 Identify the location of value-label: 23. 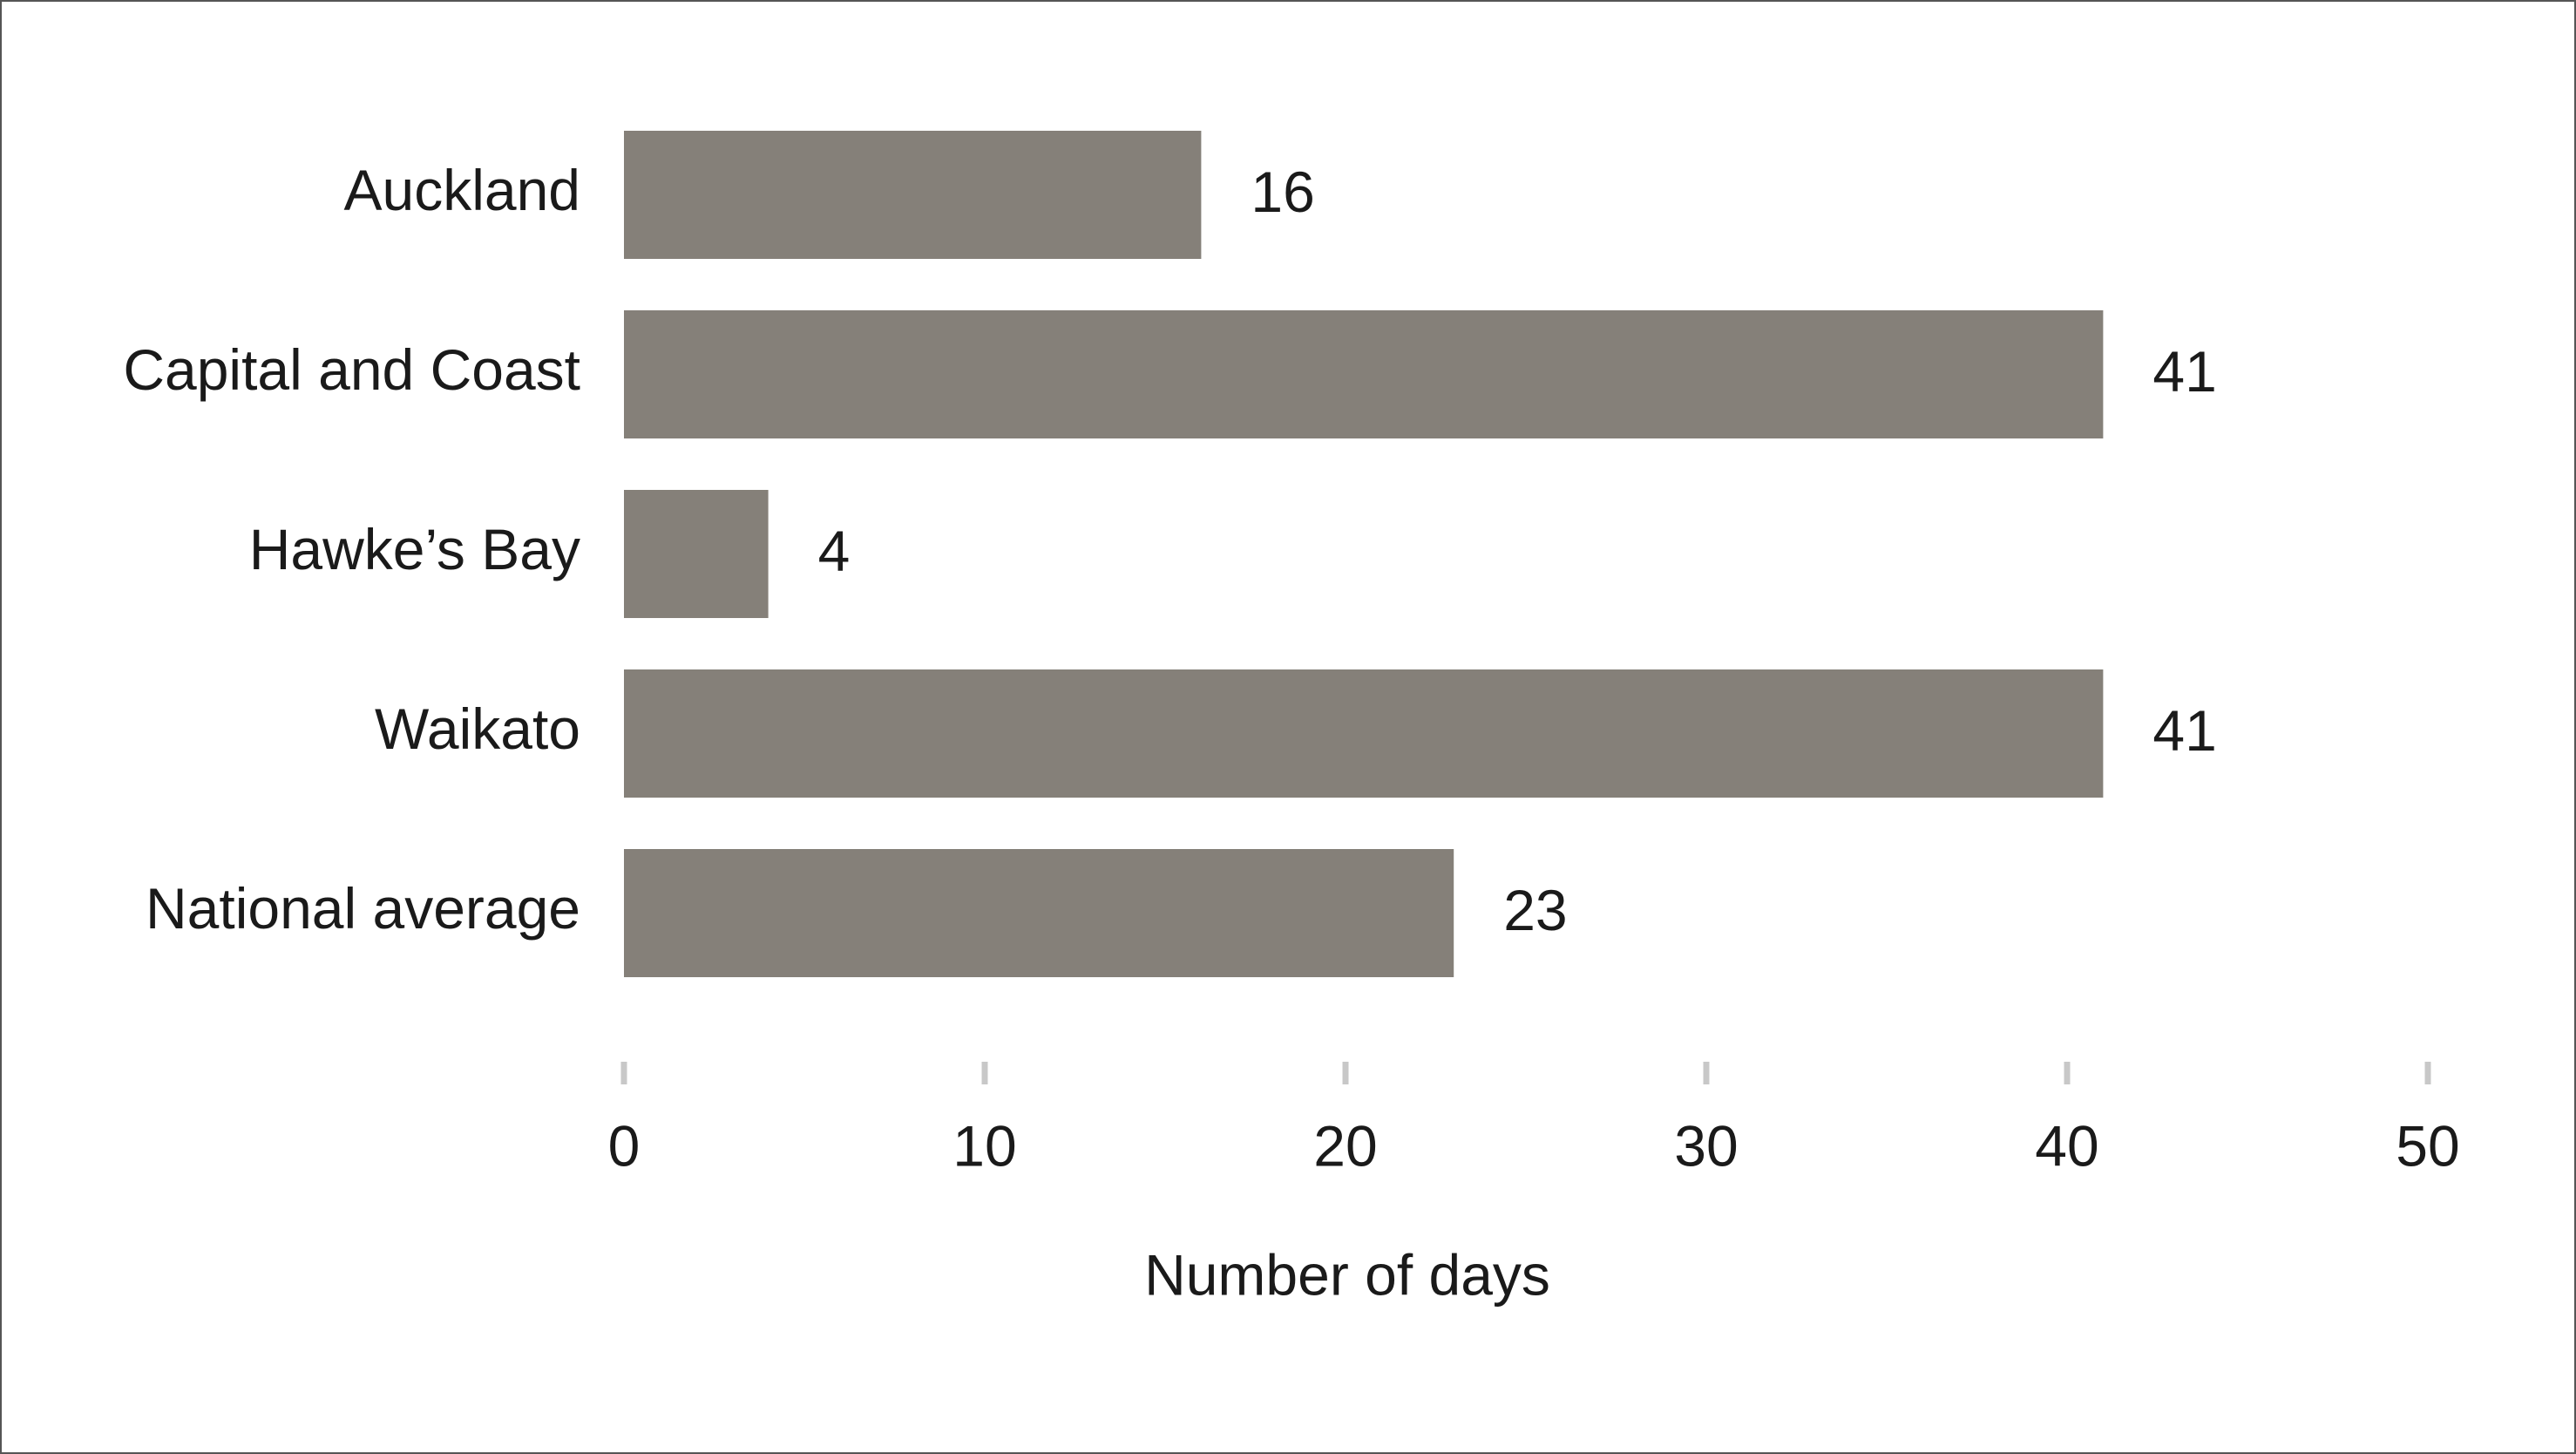
(1535, 910).